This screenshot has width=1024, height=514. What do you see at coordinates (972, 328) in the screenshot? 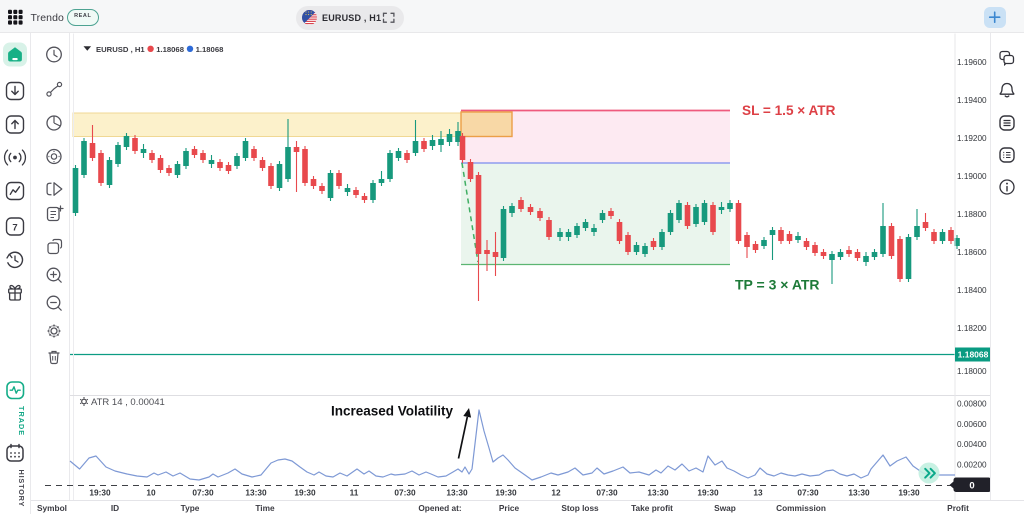
I see `svg-text: 1.18200` at bounding box center [972, 328].